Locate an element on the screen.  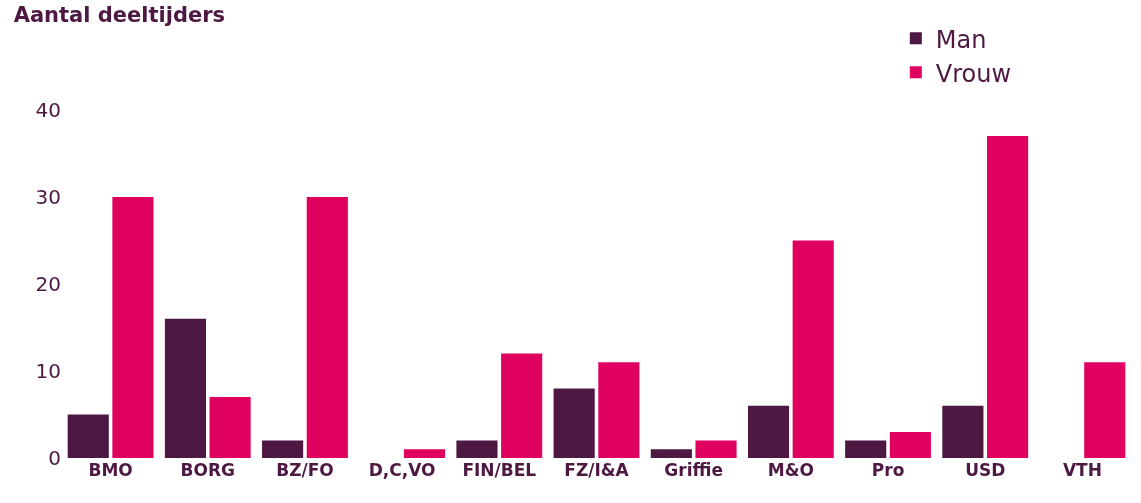
y-tick-label: 30 is located at coordinates (48, 197).